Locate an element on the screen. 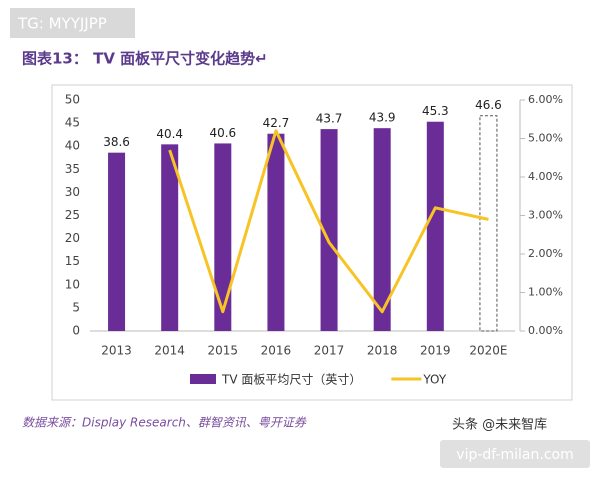  watermark-top: TG: MYYJJPP is located at coordinates (62, 24).